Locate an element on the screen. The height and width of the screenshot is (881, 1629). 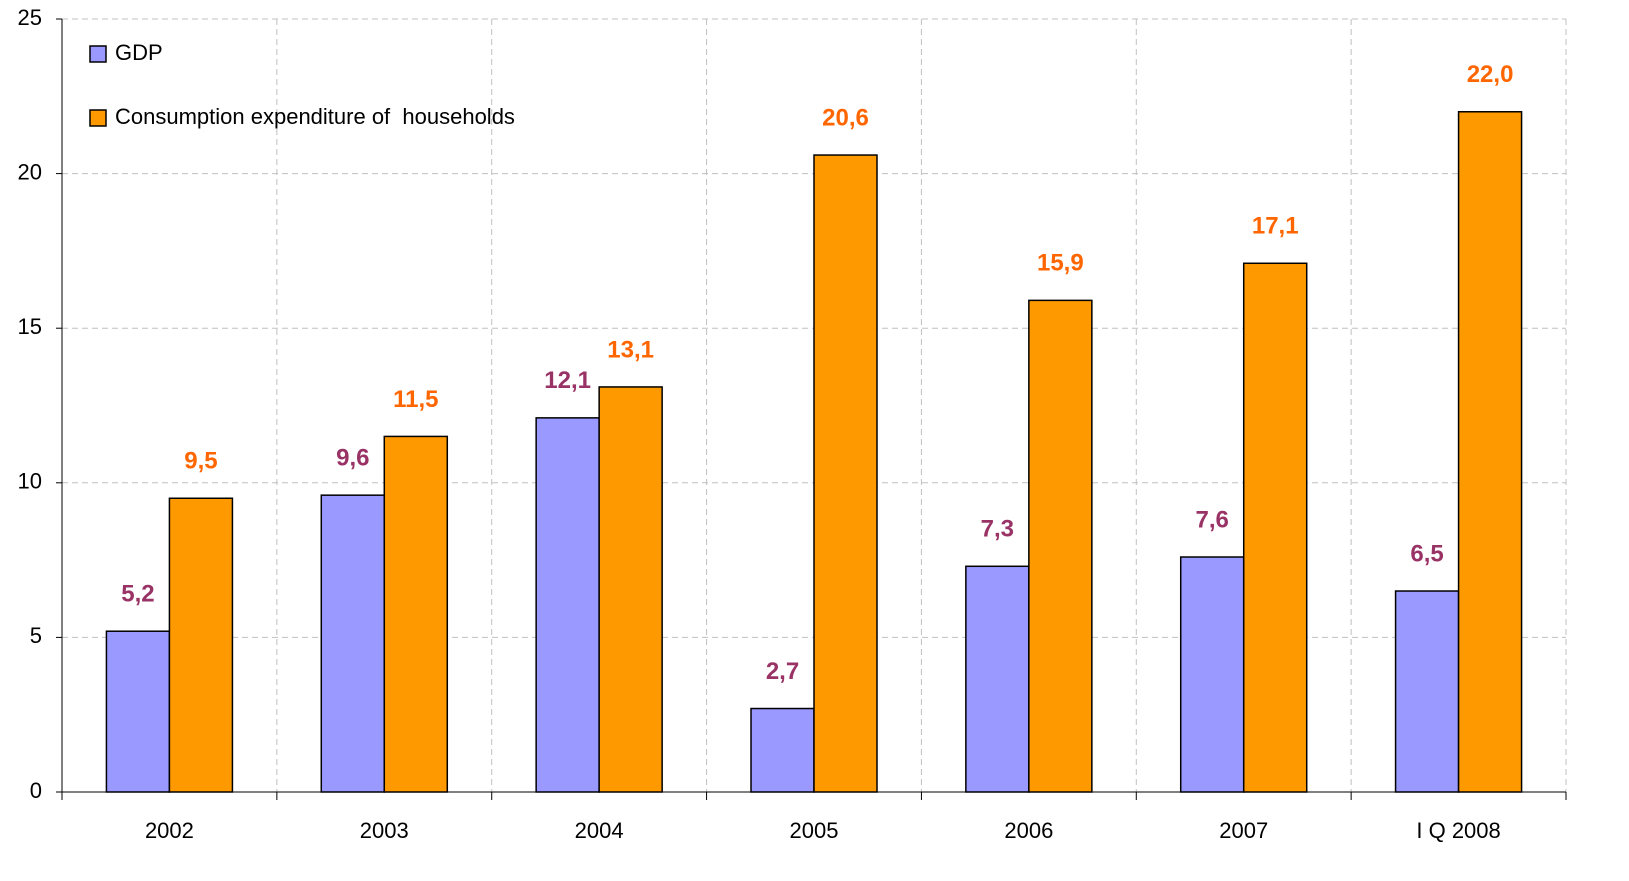
value-label: 5,2 is located at coordinates (137, 594).